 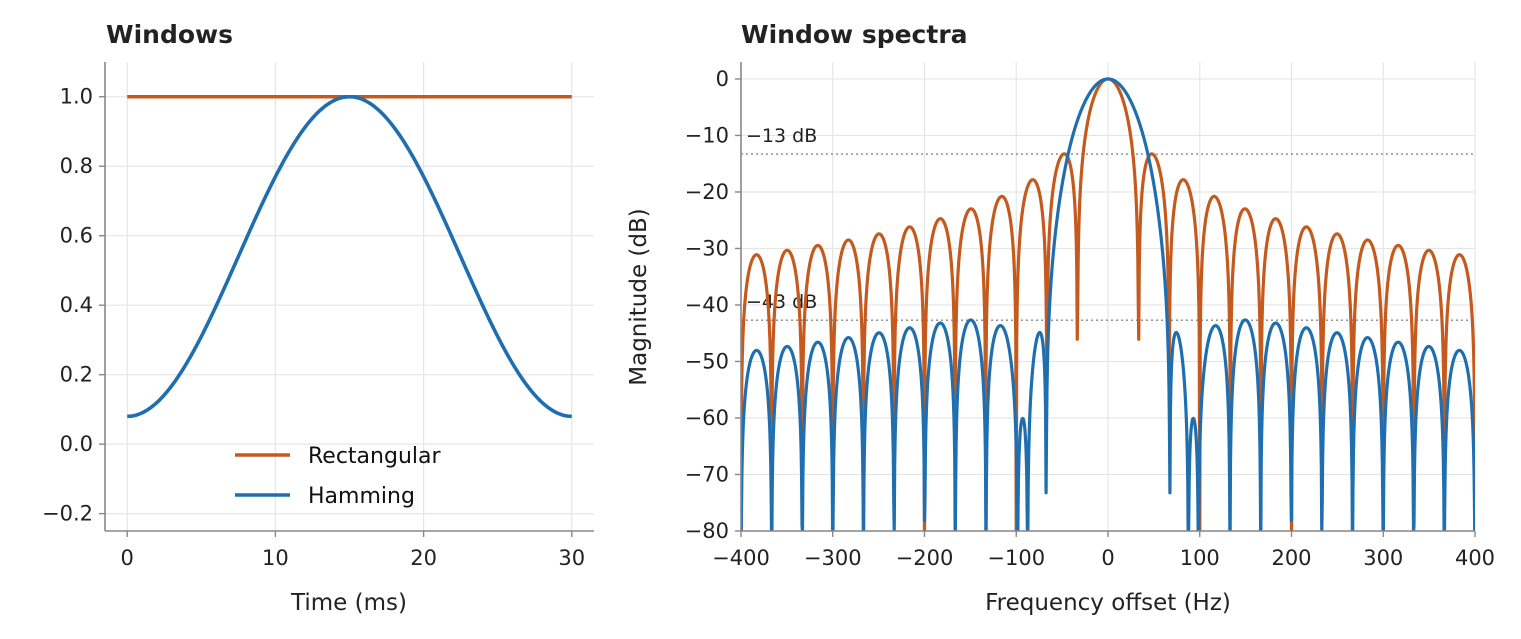 What do you see at coordinates (1108, 603) in the screenshot?
I see `spectra-xlabel: Frequency offset (Hz)` at bounding box center [1108, 603].